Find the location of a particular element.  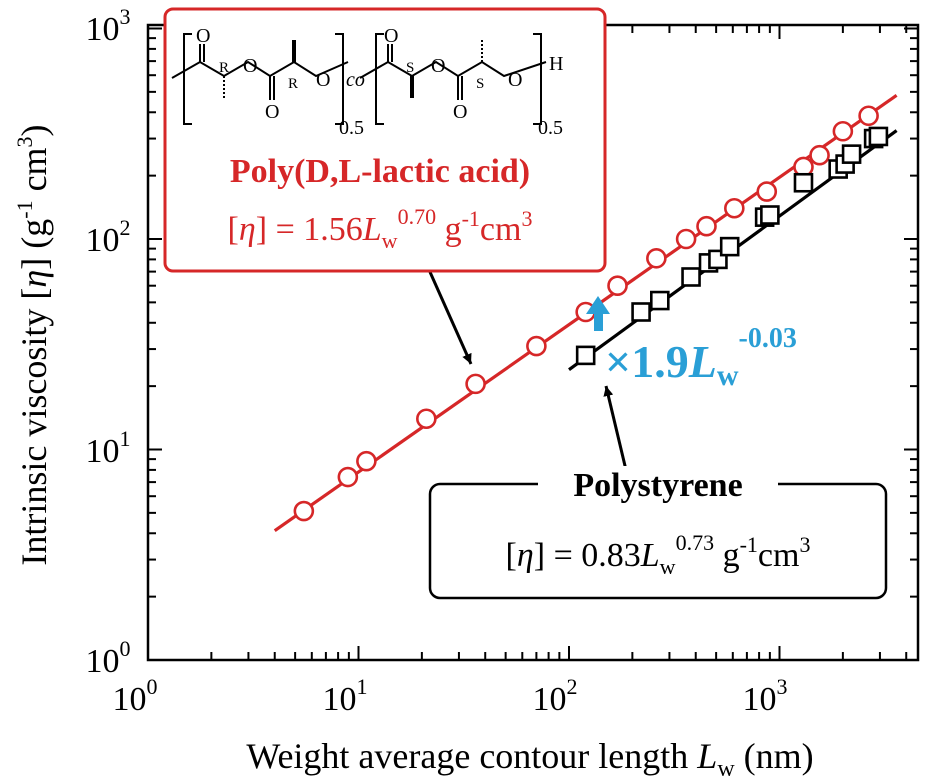

pdla-structure-labels: O R O O R O co 0.5 O S O O S O H 0.5 is located at coordinates (379, 82).